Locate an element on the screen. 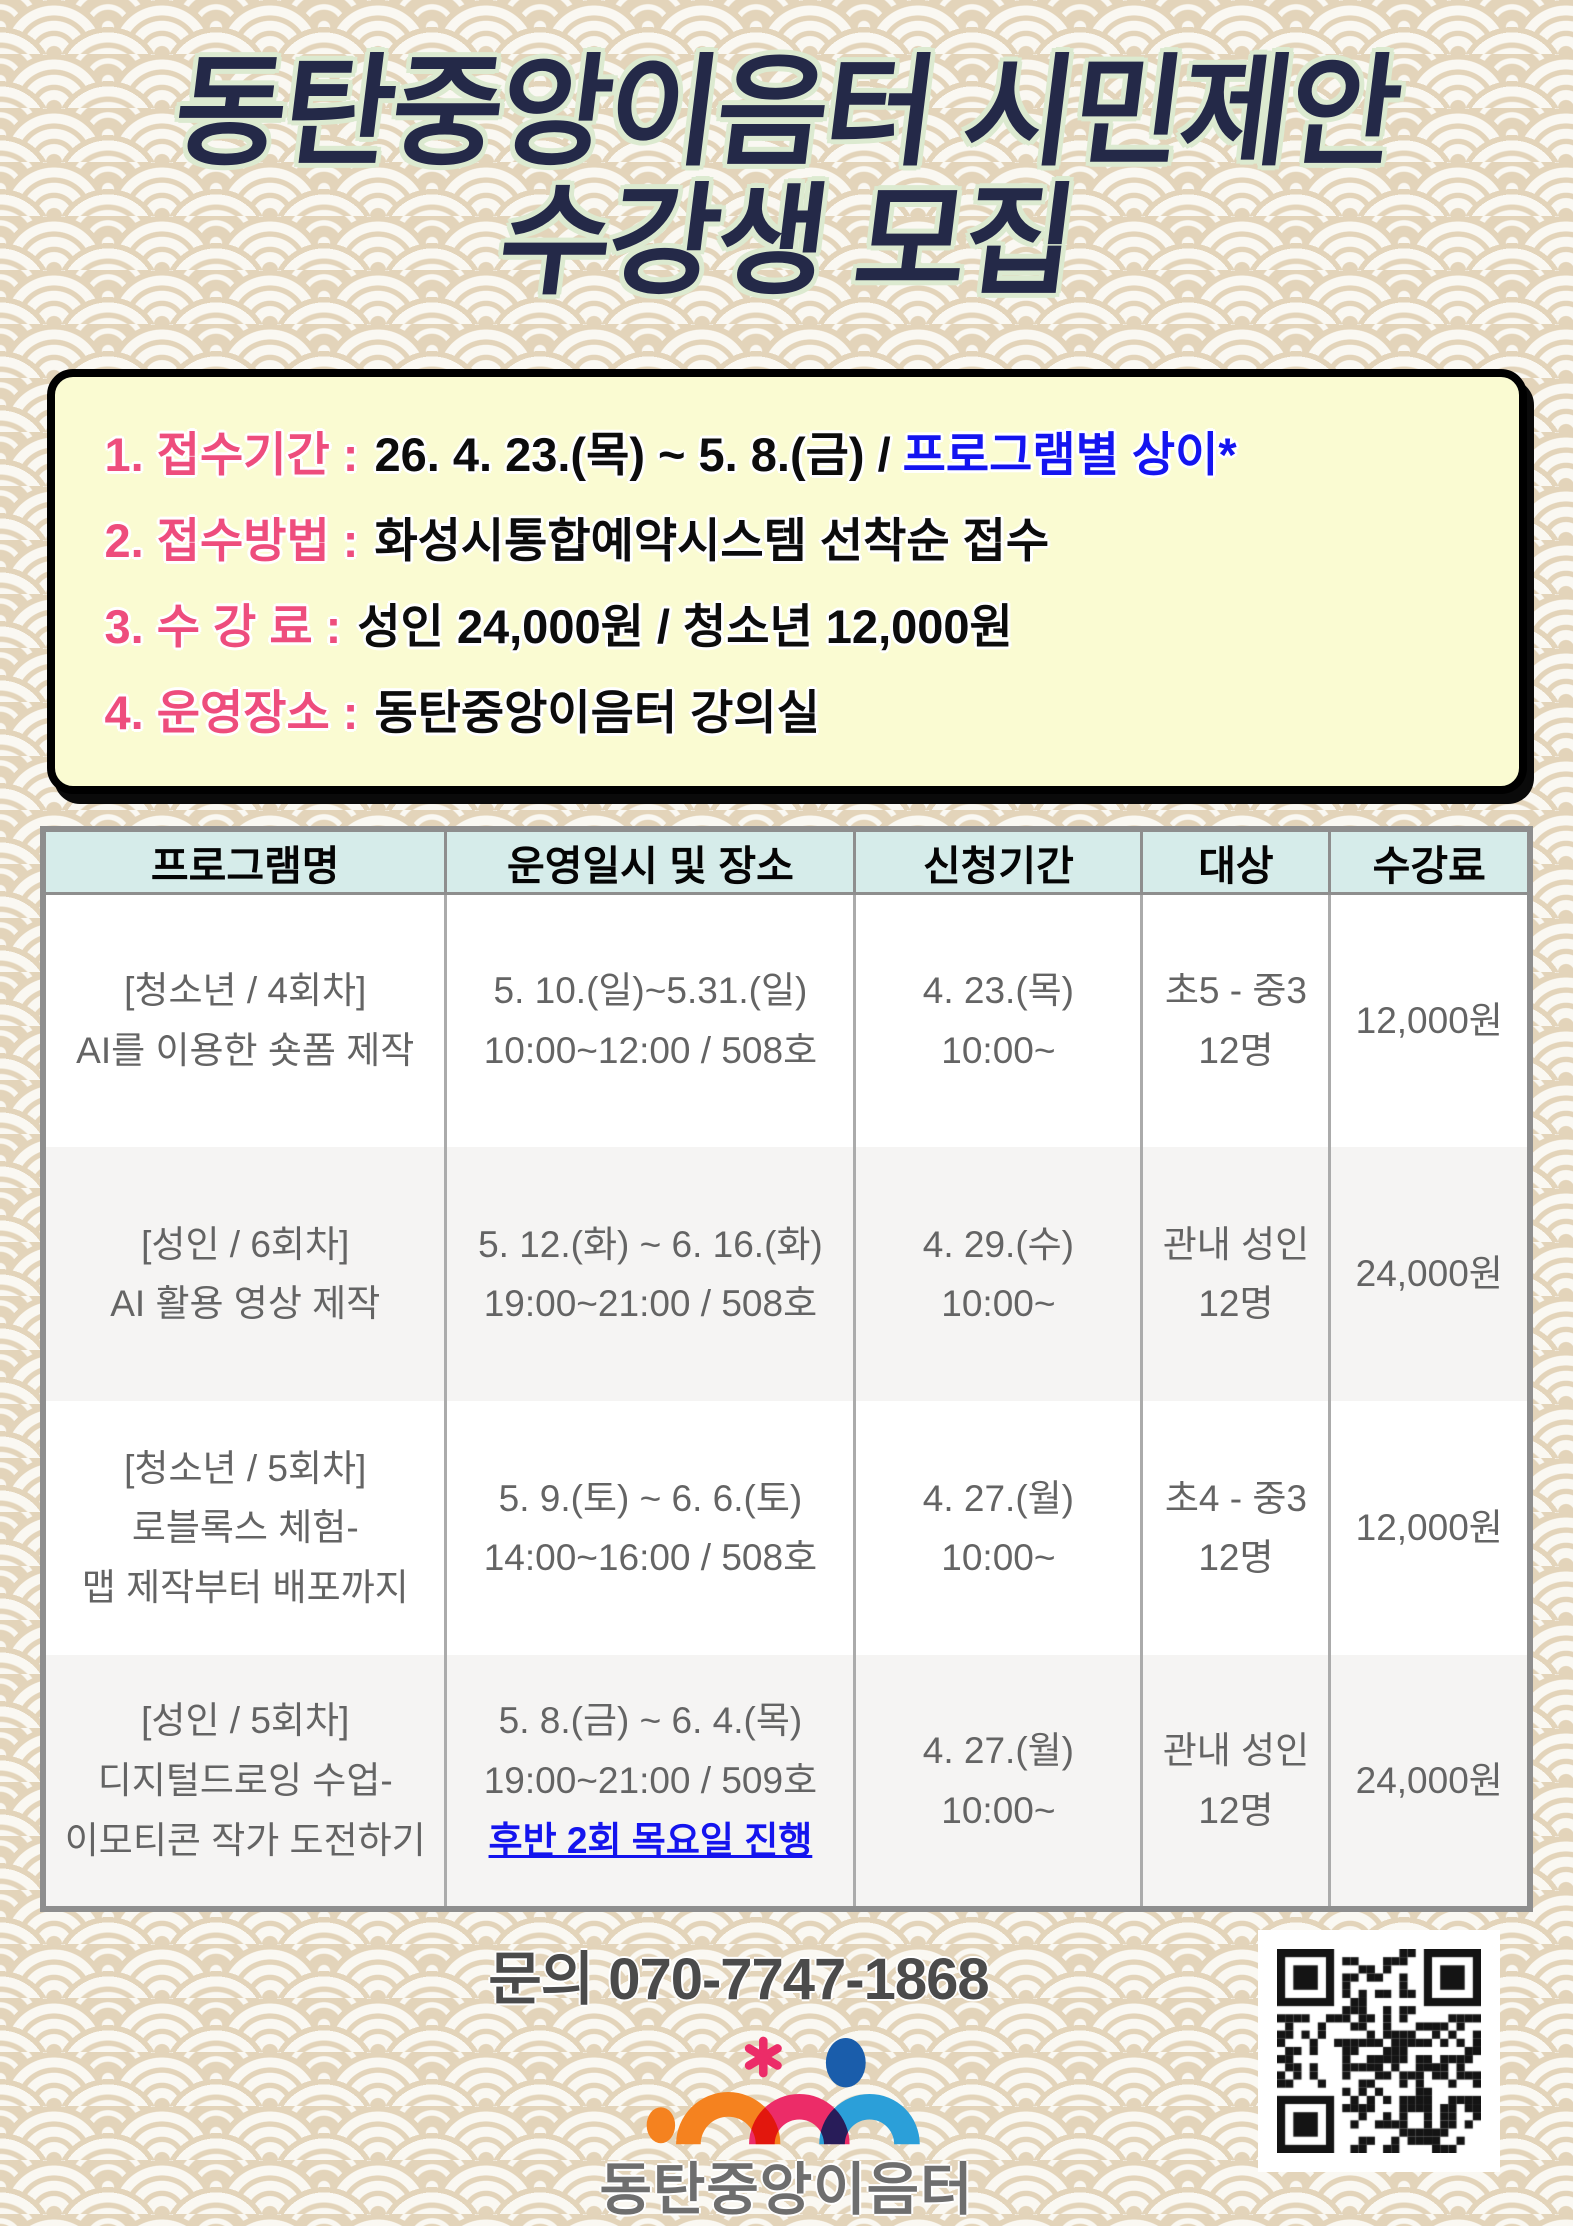  info-label: 2. 접수방법 : is located at coordinates (231, 540).